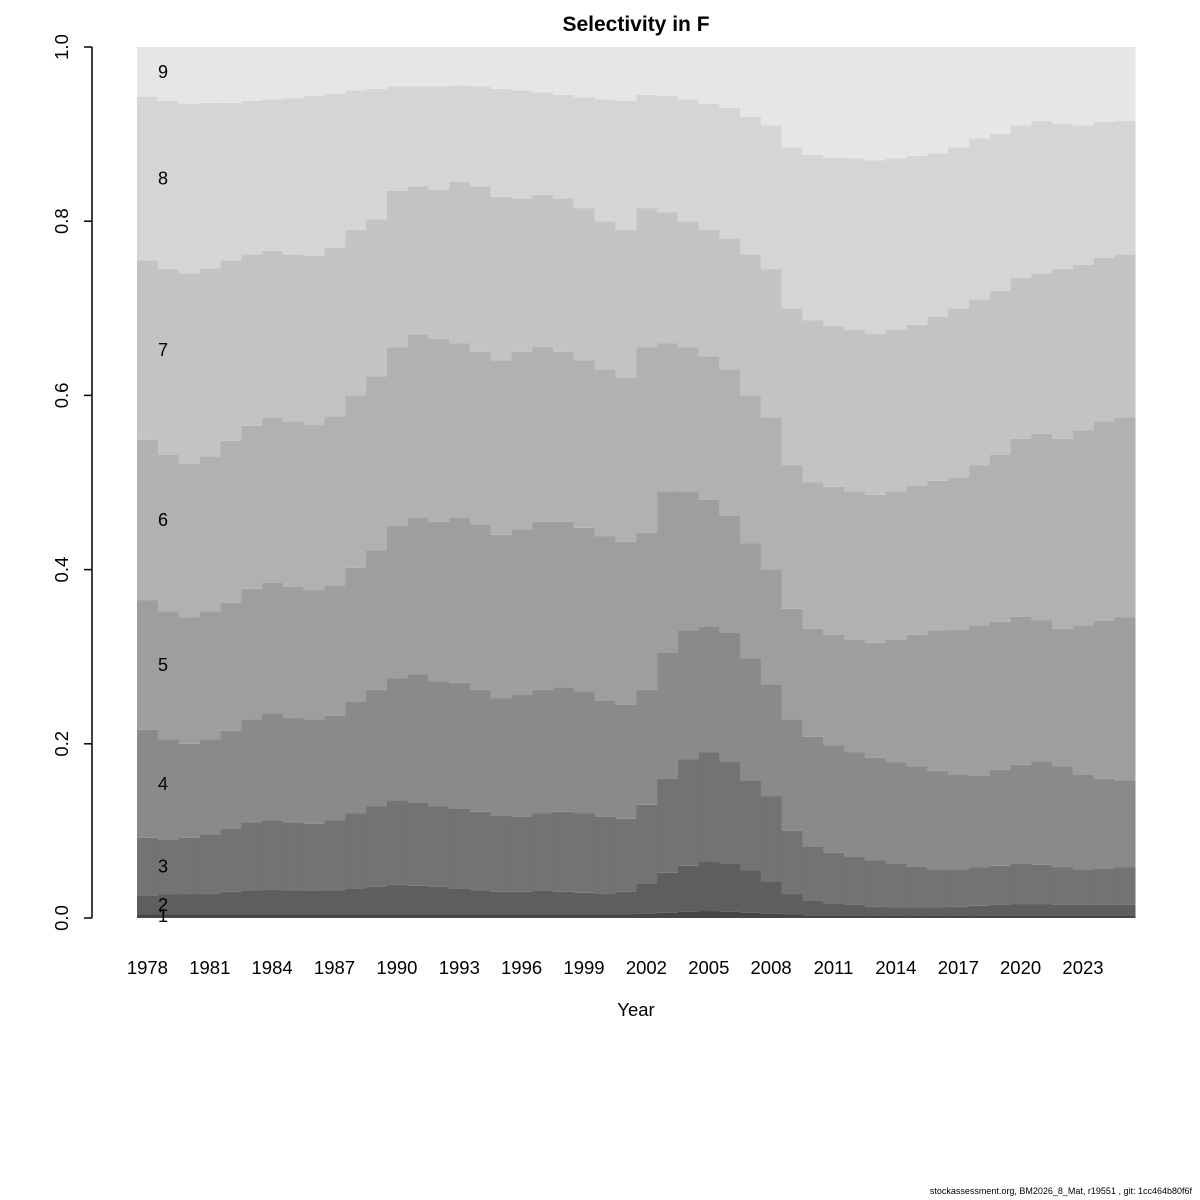 This screenshot has height=1200, width=1200. Describe the element at coordinates (163, 72) in the screenshot. I see `age-band-label-9: 9` at that location.